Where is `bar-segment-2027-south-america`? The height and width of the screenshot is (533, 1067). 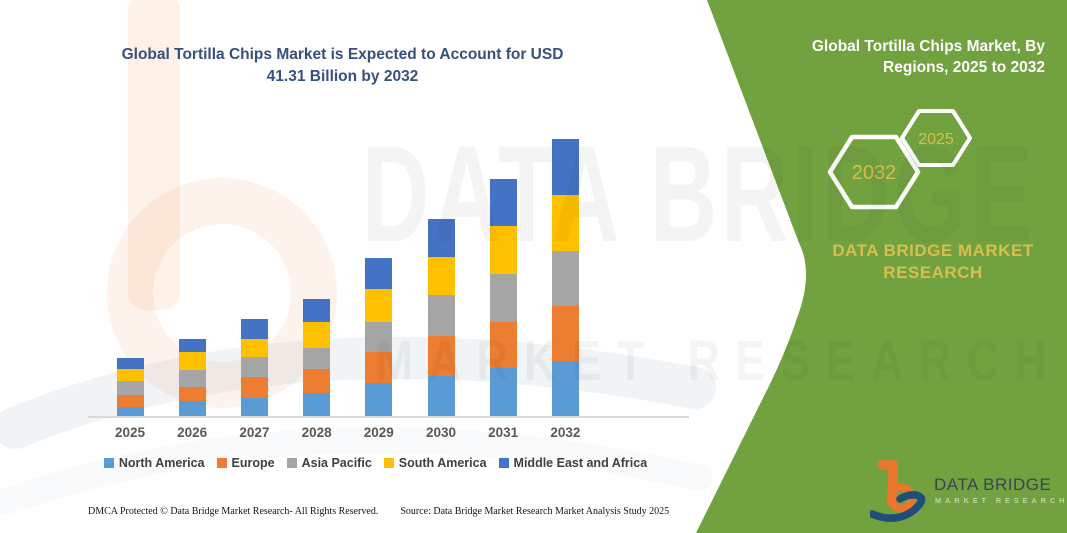
bar-segment-2027-south-america is located at coordinates (254, 348).